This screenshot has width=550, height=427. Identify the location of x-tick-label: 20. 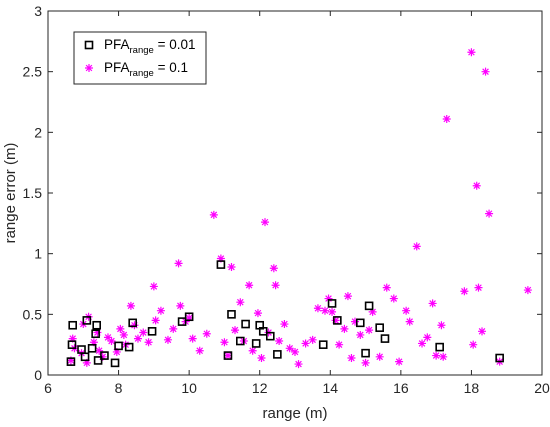
(542, 388).